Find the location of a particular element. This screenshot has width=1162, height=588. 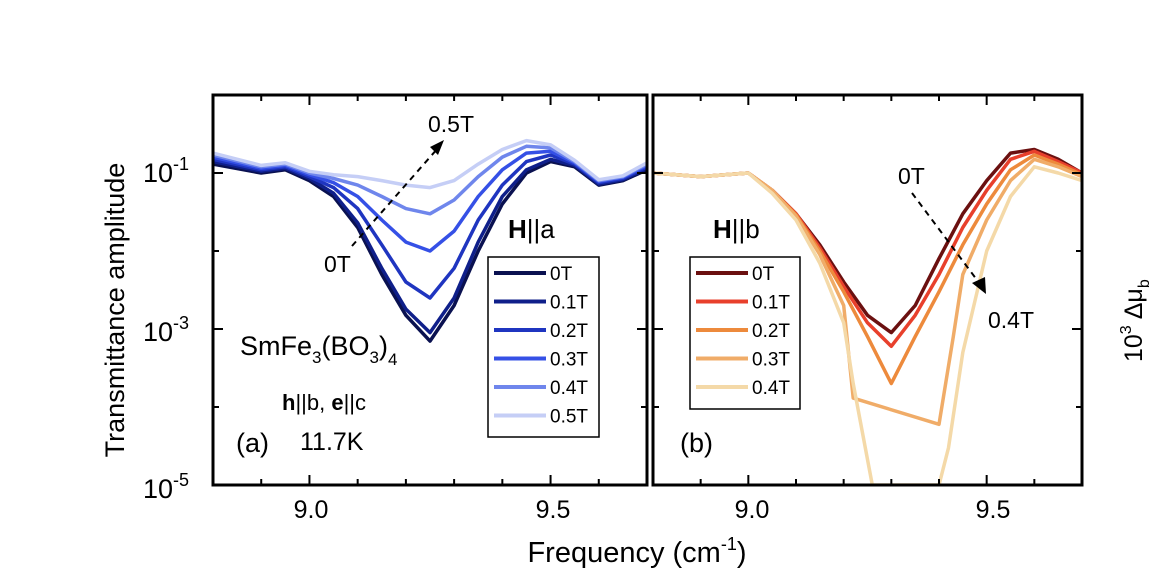

legend: 0T 0.1T 0.2T 0.3T 0.4T 0.5T is located at coordinates (543, 347).